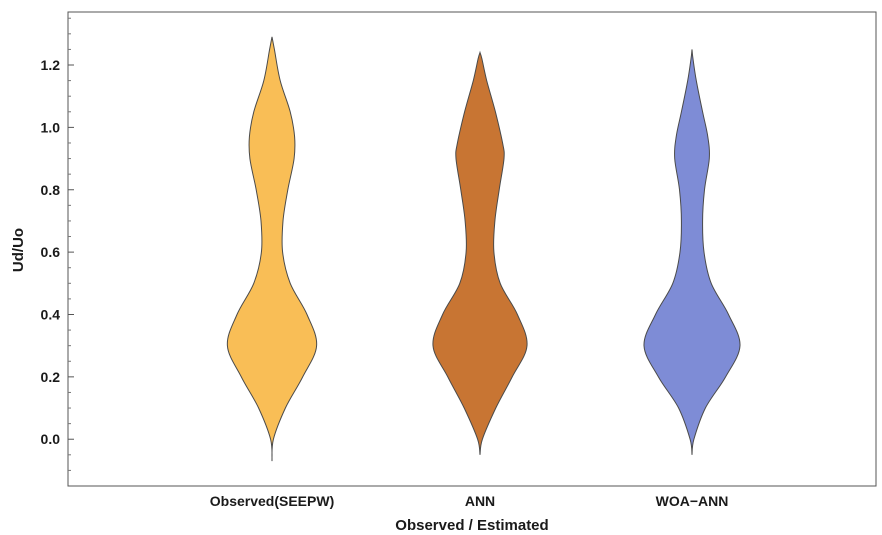 This screenshot has width=882, height=535. What do you see at coordinates (480, 501) in the screenshot?
I see `x-tick-label: ANN` at bounding box center [480, 501].